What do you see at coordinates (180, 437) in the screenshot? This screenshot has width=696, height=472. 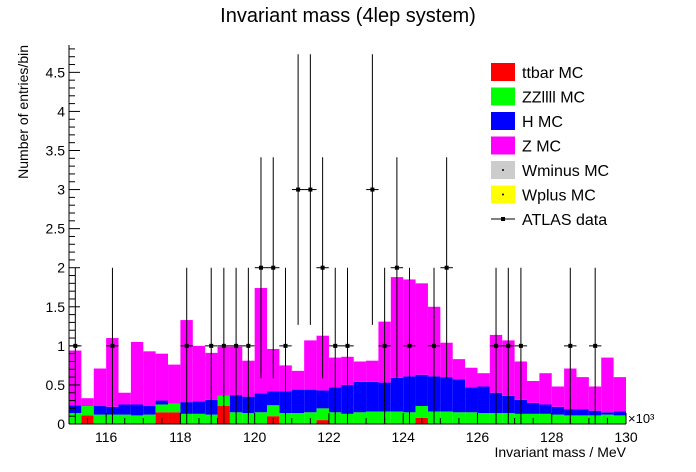 I see `x-tick-label: 118` at bounding box center [180, 437].